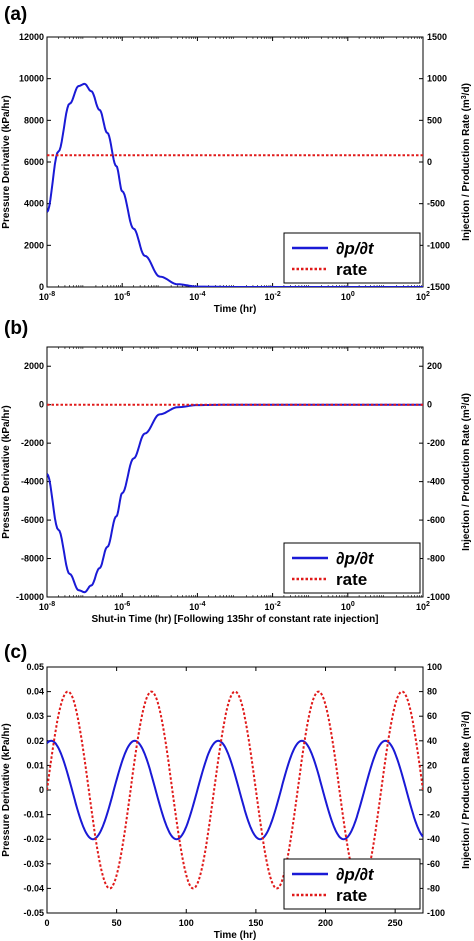 Image resolution: width=474 pixels, height=941 pixels. What do you see at coordinates (436, 913) in the screenshot?
I see `y2-tick-label: -100` at bounding box center [436, 913].